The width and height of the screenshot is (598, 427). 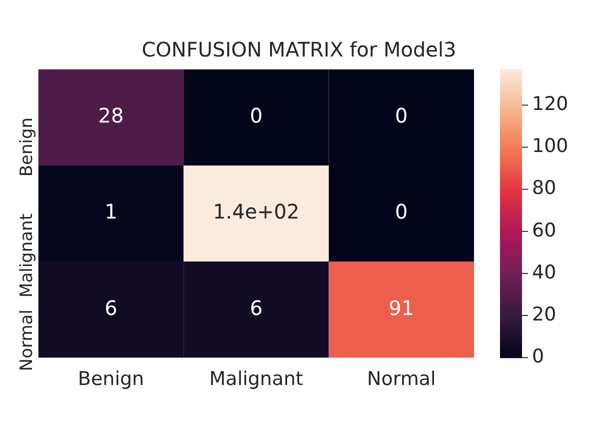 I want to click on color-bar-label: 20, so click(x=544, y=314).